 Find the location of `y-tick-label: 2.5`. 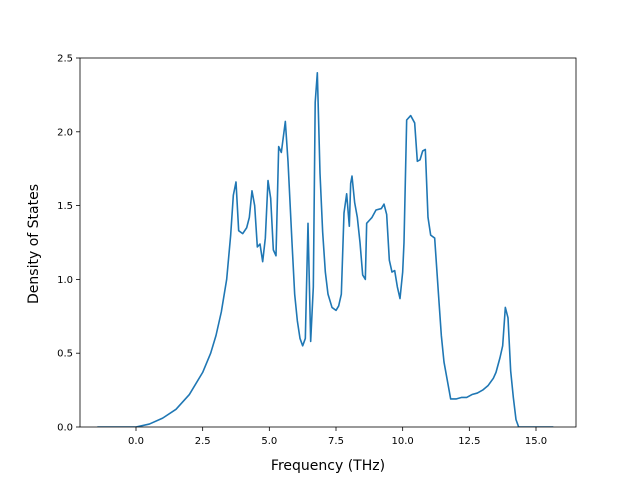

y-tick-label: 2.5 is located at coordinates (65, 59).